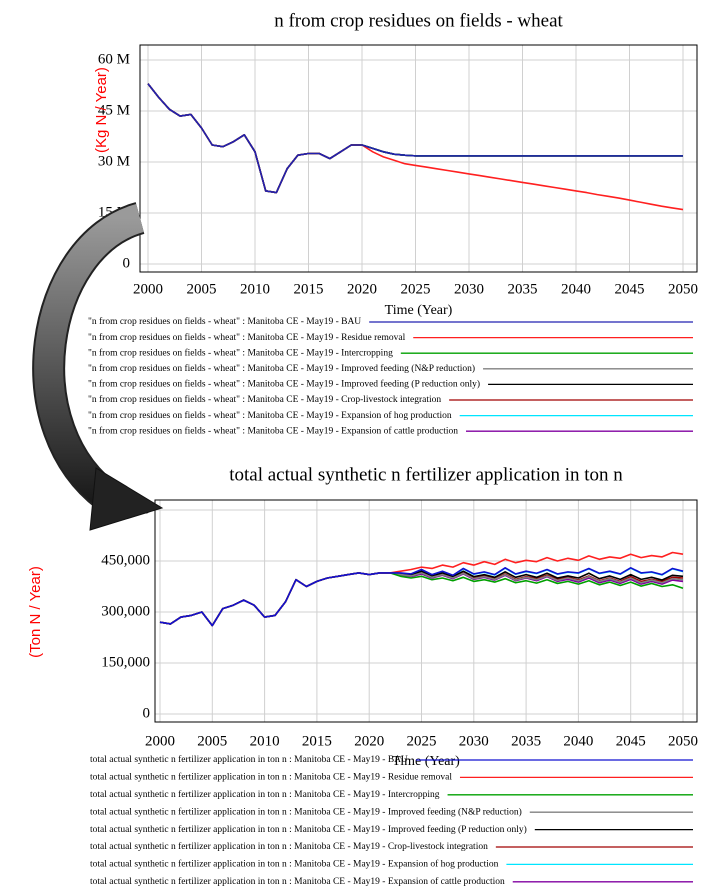 The width and height of the screenshot is (707, 887). What do you see at coordinates (114, 110) in the screenshot?
I see `y-tick-label: 45 M` at bounding box center [114, 110].